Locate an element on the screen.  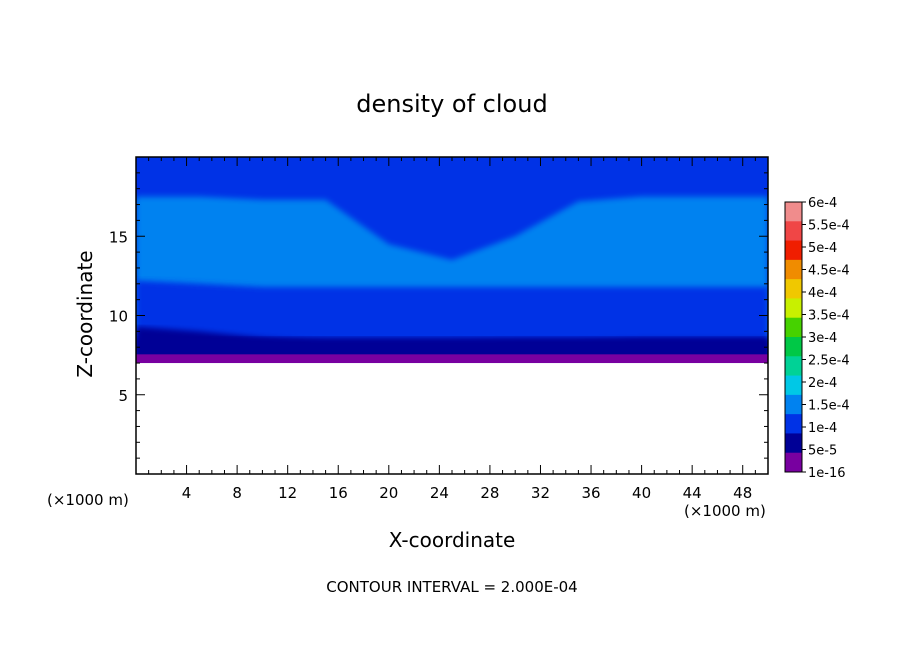
density-band-min is located at coordinates (452, 359).